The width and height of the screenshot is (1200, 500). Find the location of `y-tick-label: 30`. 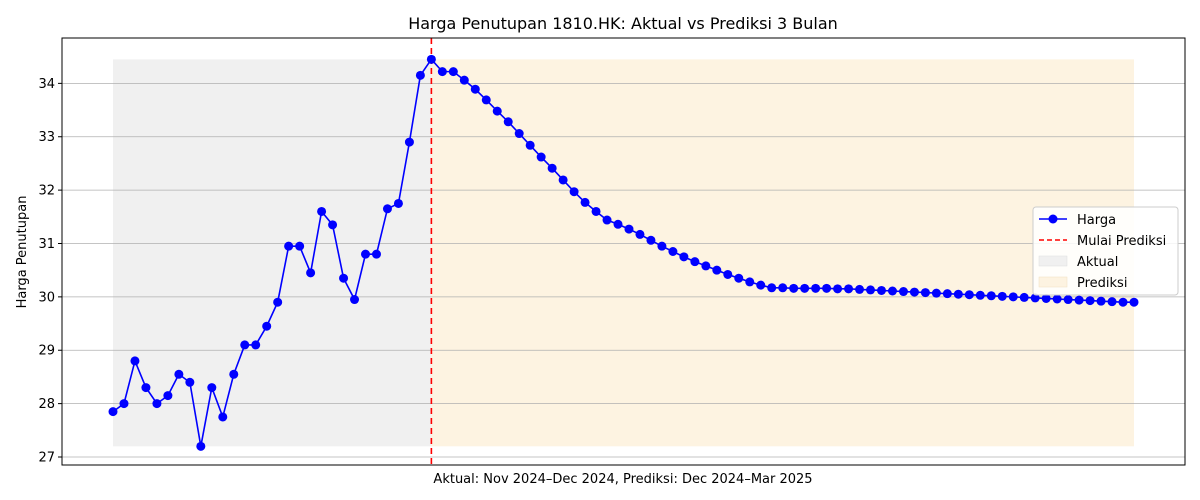

y-tick-label: 30 is located at coordinates (46, 297).